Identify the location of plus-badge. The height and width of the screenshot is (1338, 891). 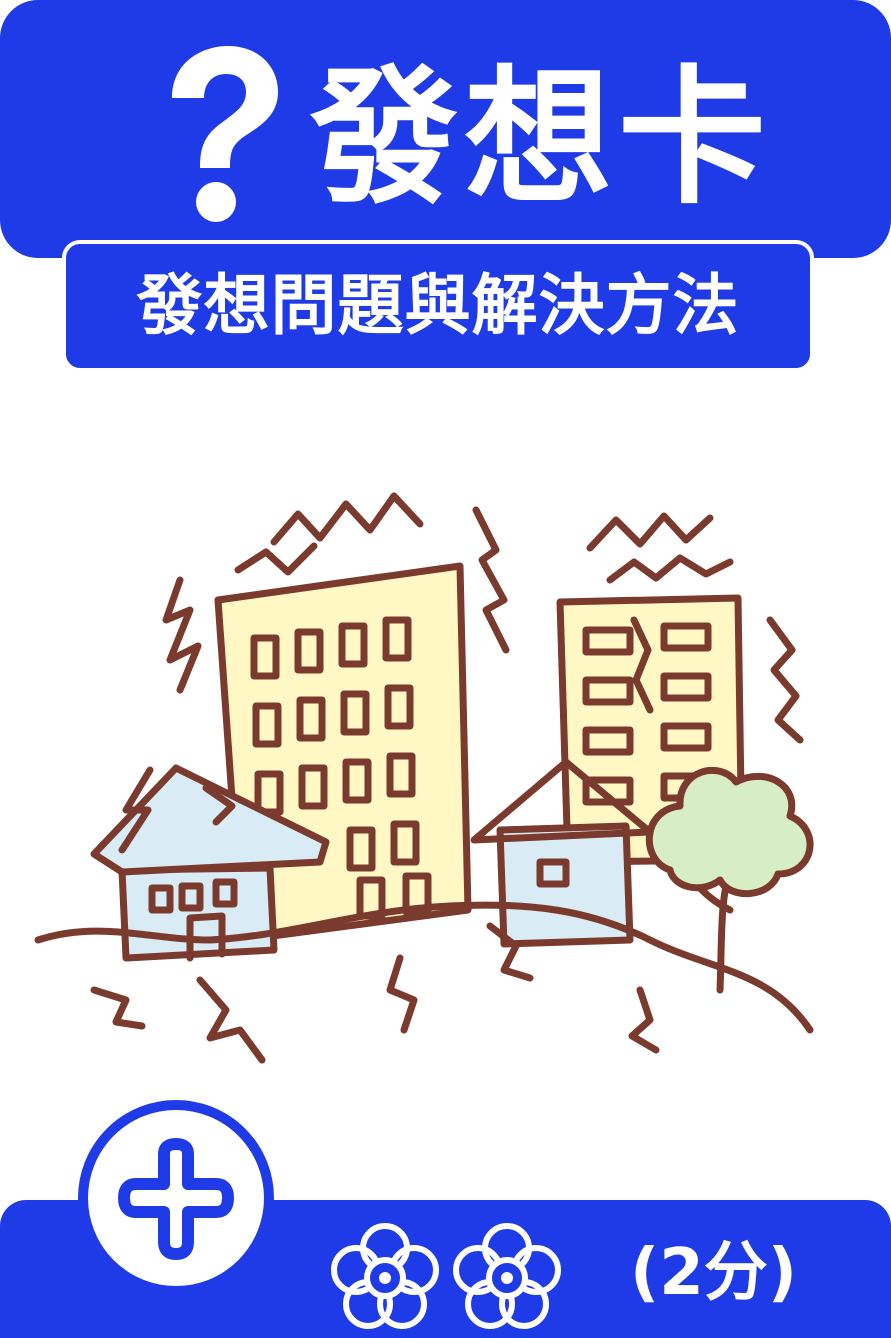
(176, 1198).